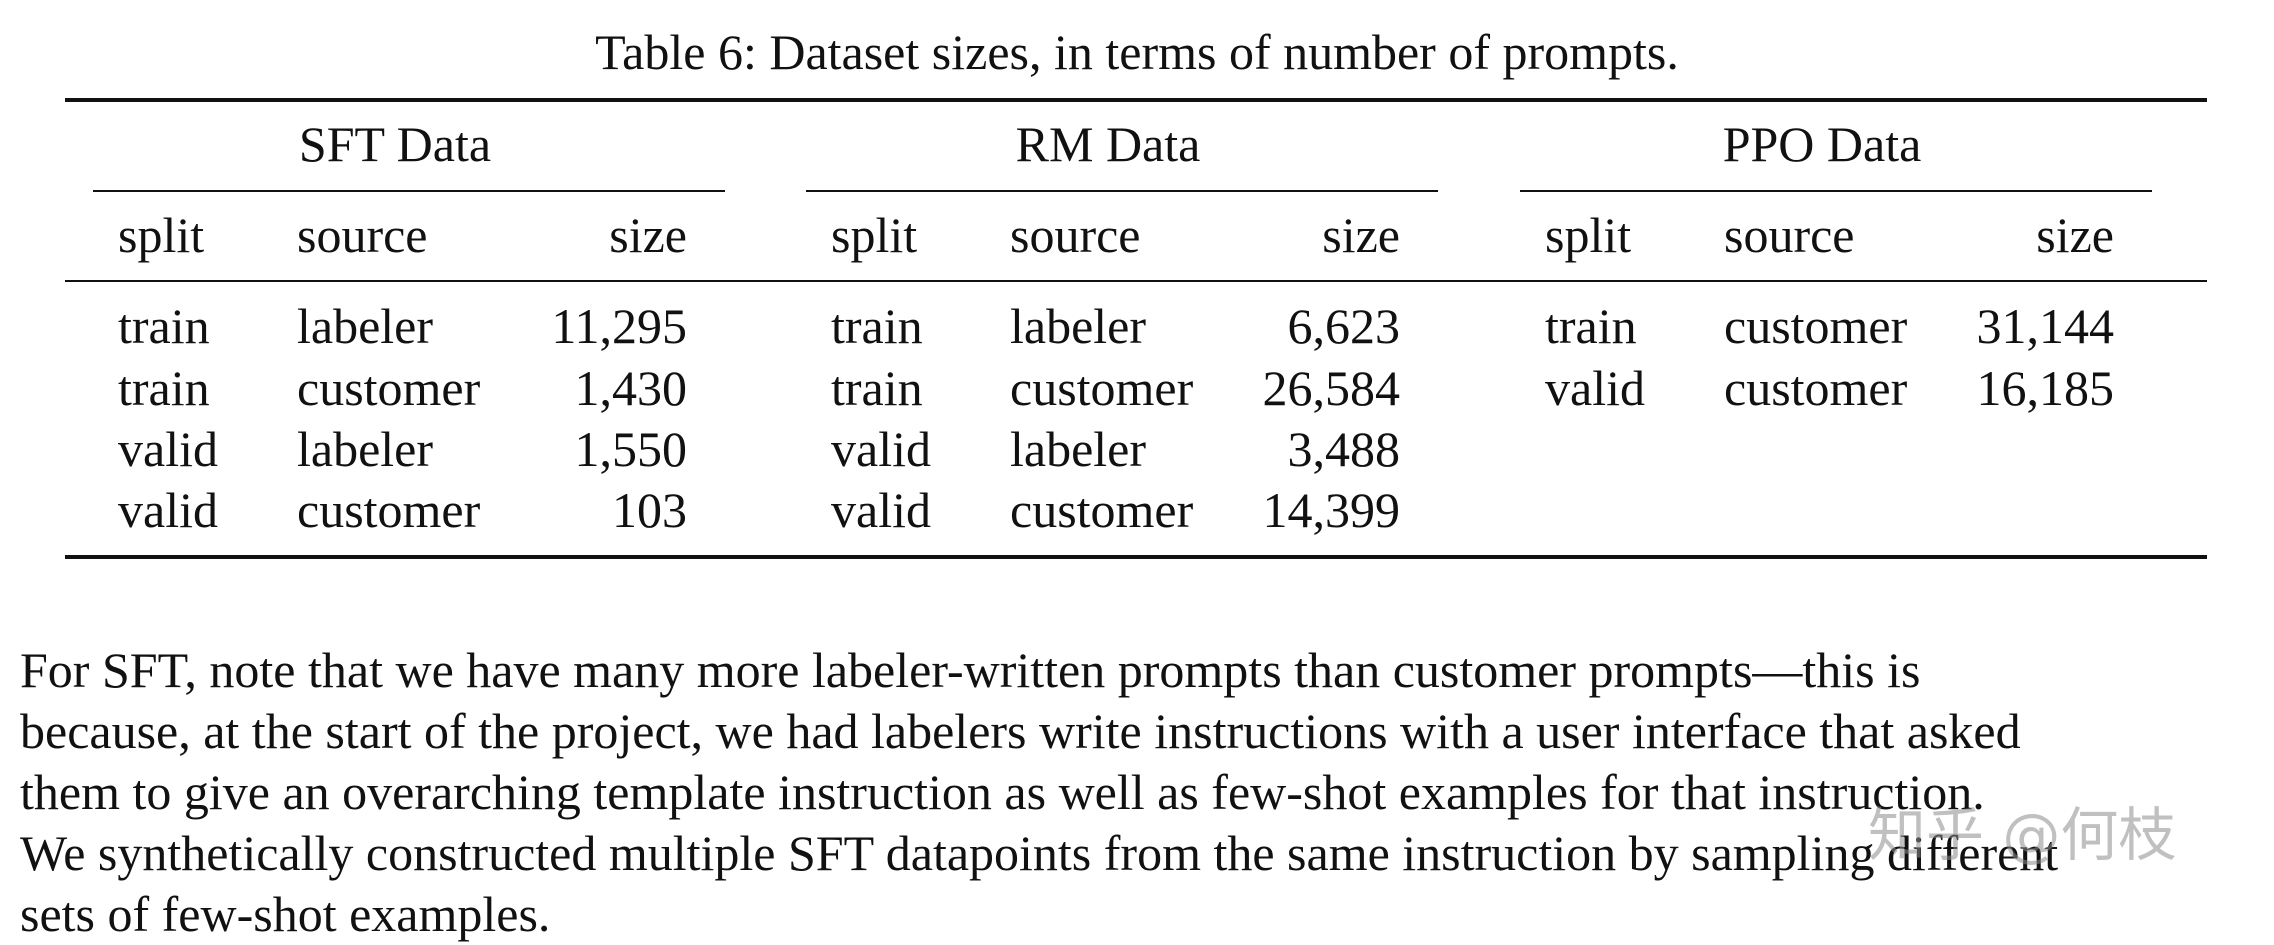 The width and height of the screenshot is (2274, 945). What do you see at coordinates (2022, 835) in the screenshot?
I see `watermark: 知乎 @何枝` at bounding box center [2022, 835].